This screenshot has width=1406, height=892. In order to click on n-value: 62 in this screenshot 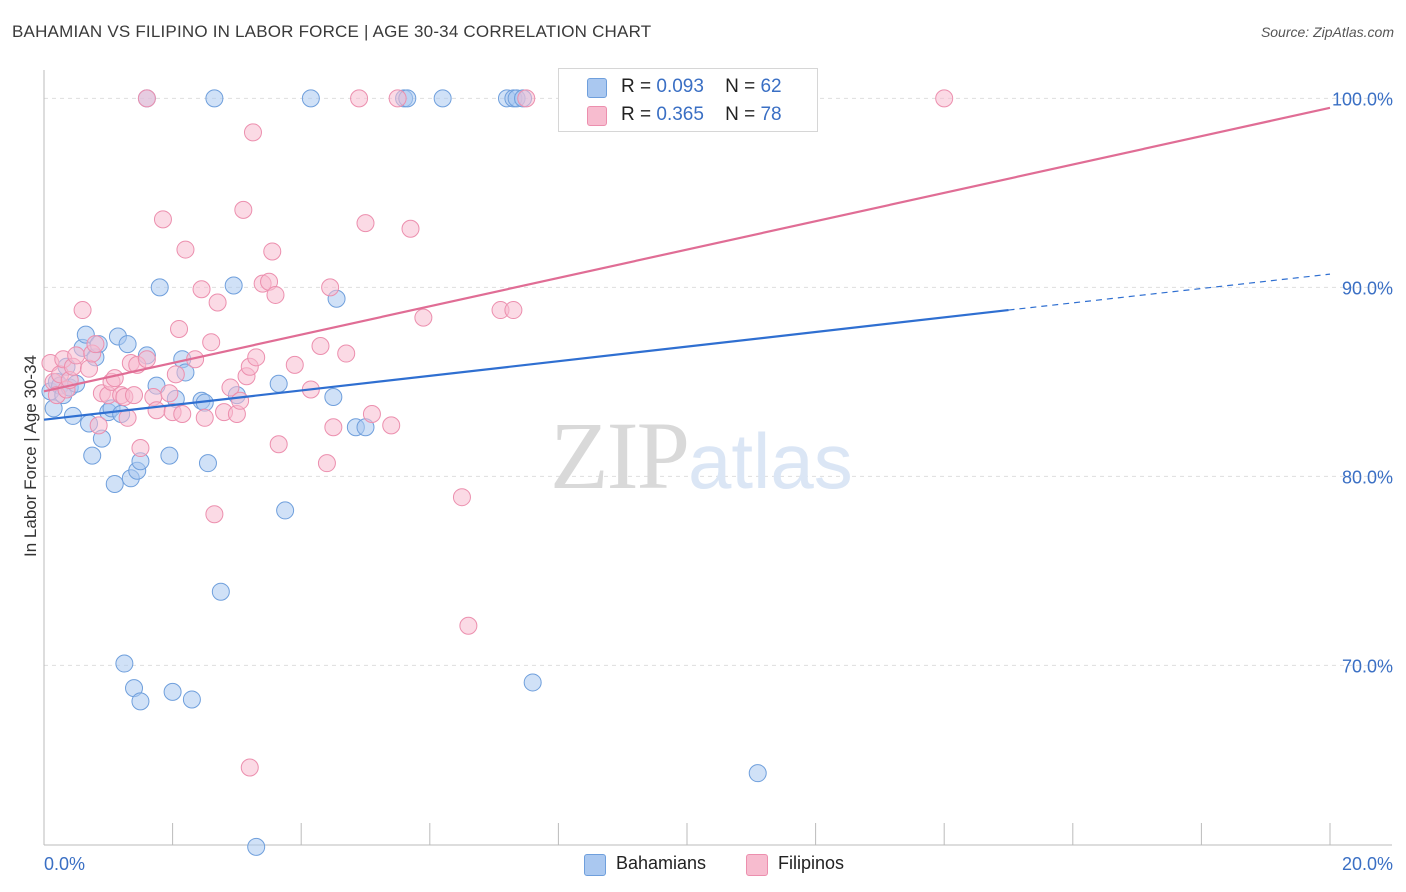, I will do `click(771, 86)`.